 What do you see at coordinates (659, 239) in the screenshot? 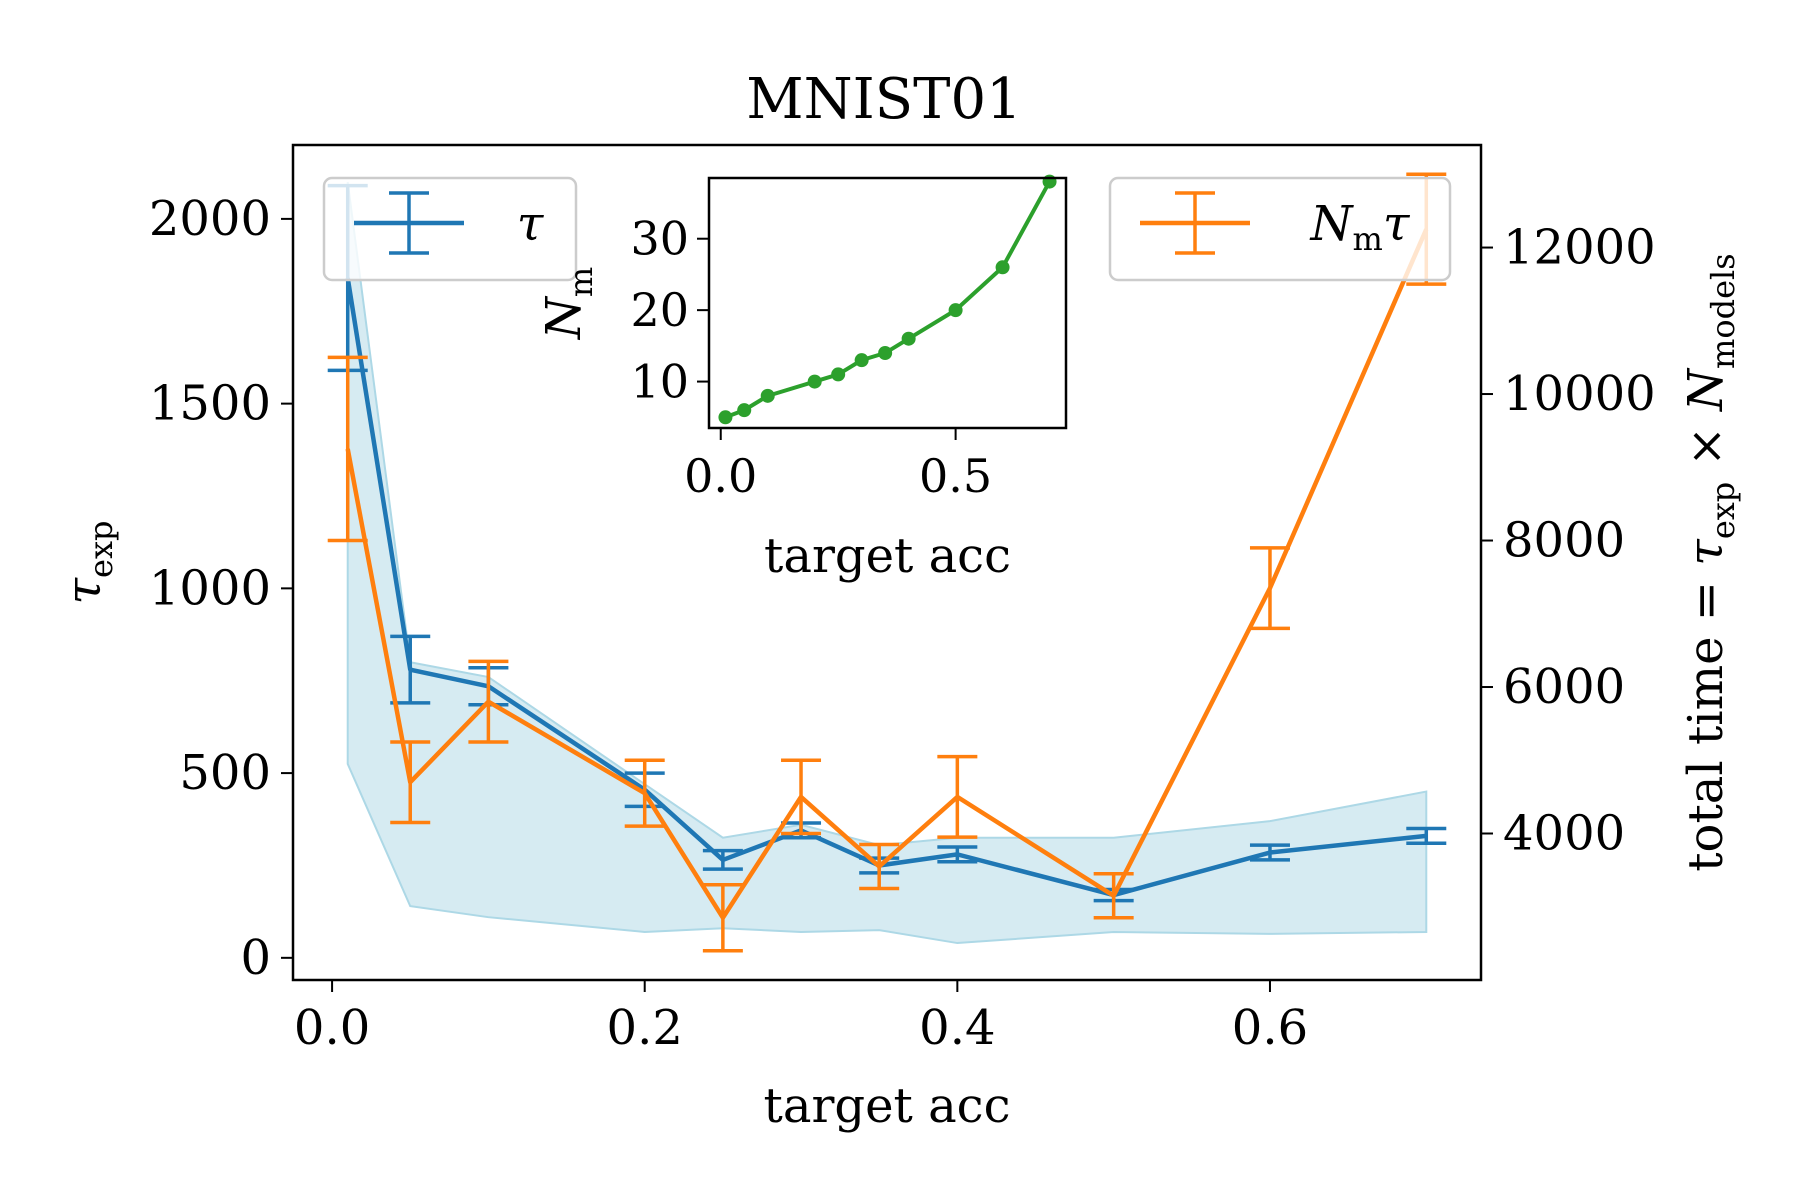
I see `inset-y-tick-label: 30` at bounding box center [659, 239].